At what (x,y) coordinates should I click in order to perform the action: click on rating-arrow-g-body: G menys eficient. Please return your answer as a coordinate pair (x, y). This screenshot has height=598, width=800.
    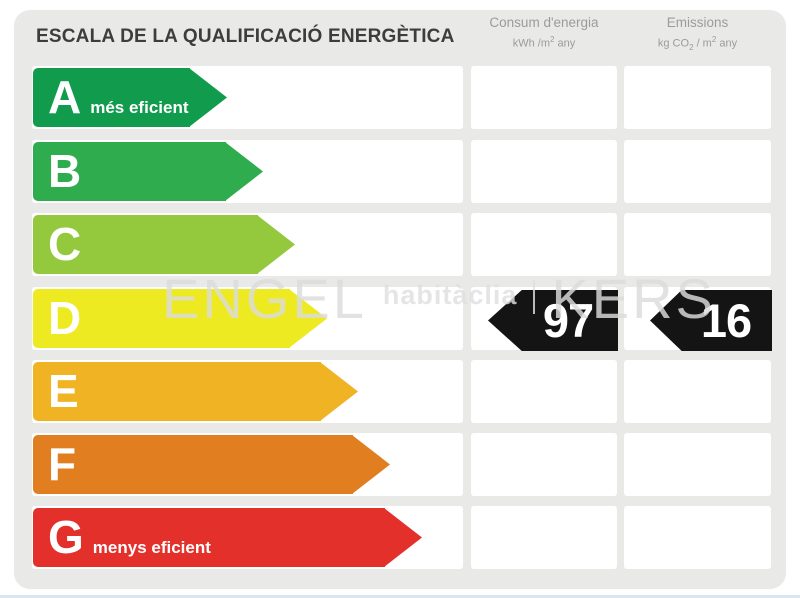
    Looking at the image, I should click on (209, 537).